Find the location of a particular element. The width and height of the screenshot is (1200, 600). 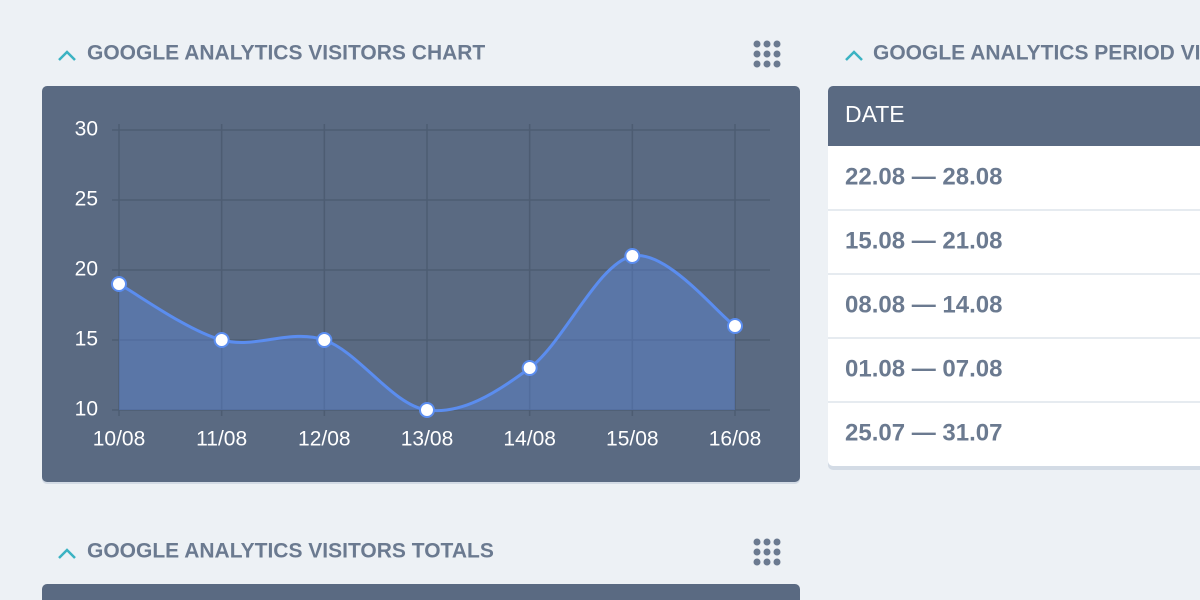

x-tick-label: 11/08 is located at coordinates (221, 439).